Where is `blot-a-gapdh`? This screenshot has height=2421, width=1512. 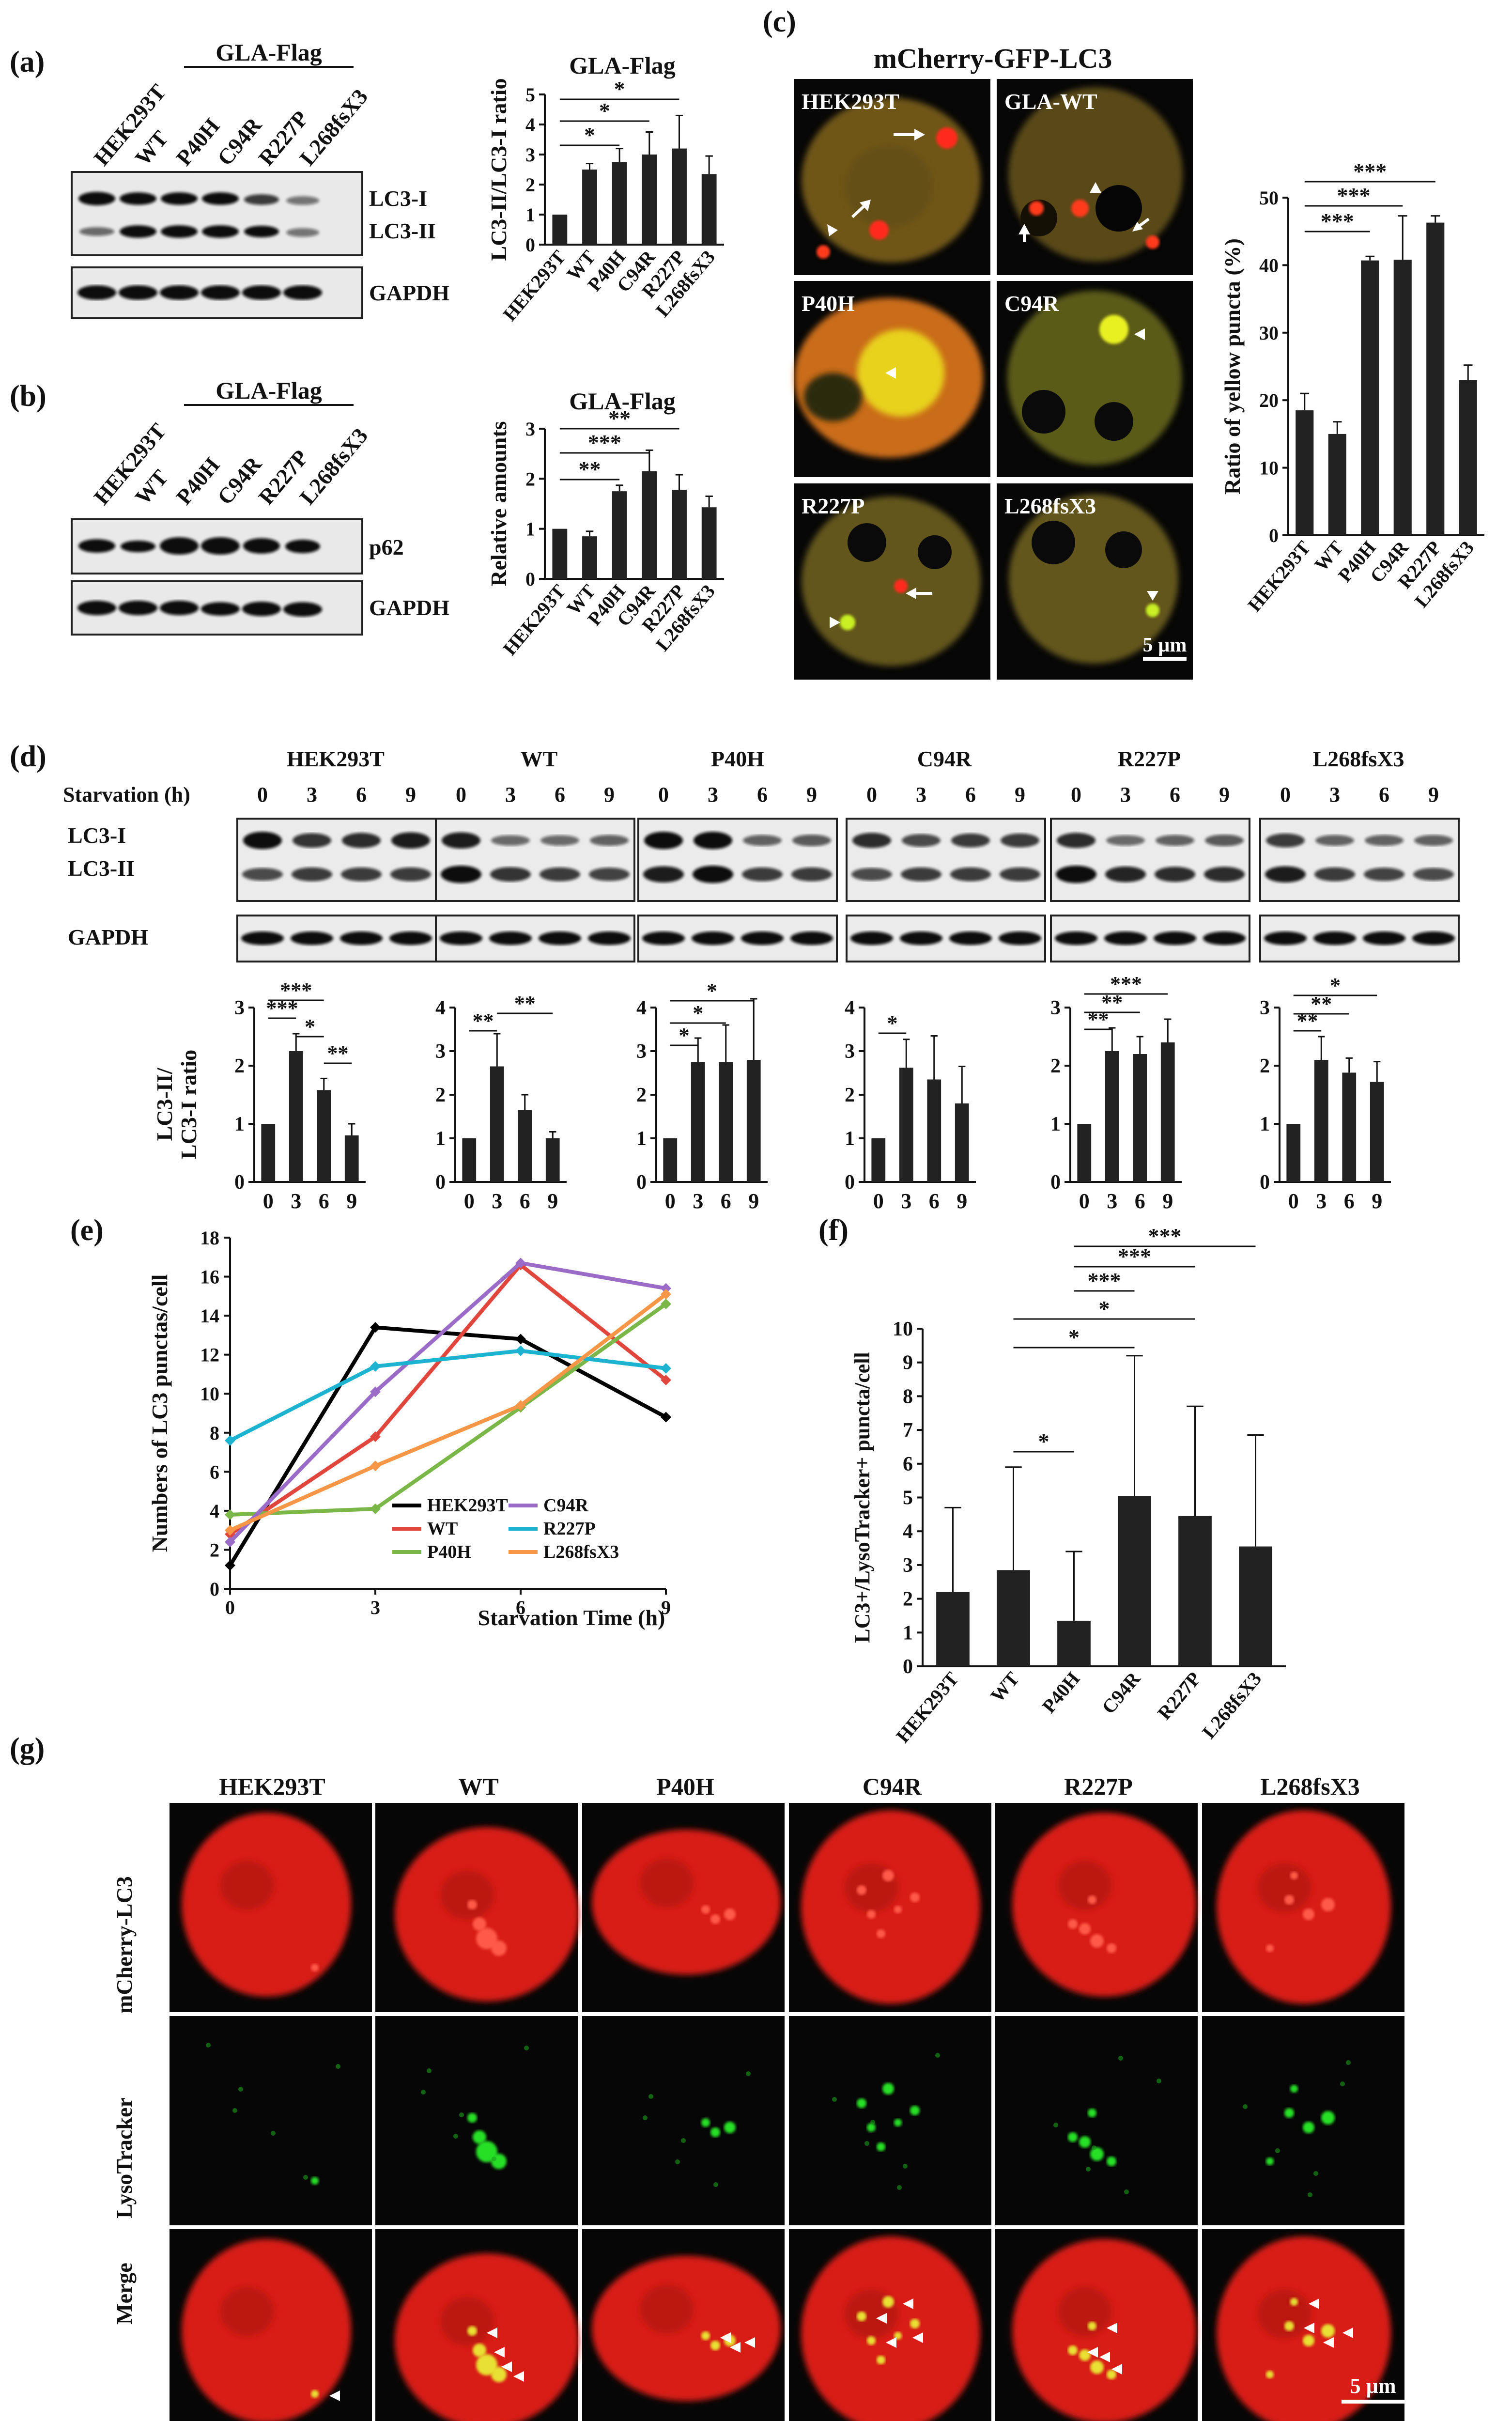
blot-a-gapdh is located at coordinates (217, 292).